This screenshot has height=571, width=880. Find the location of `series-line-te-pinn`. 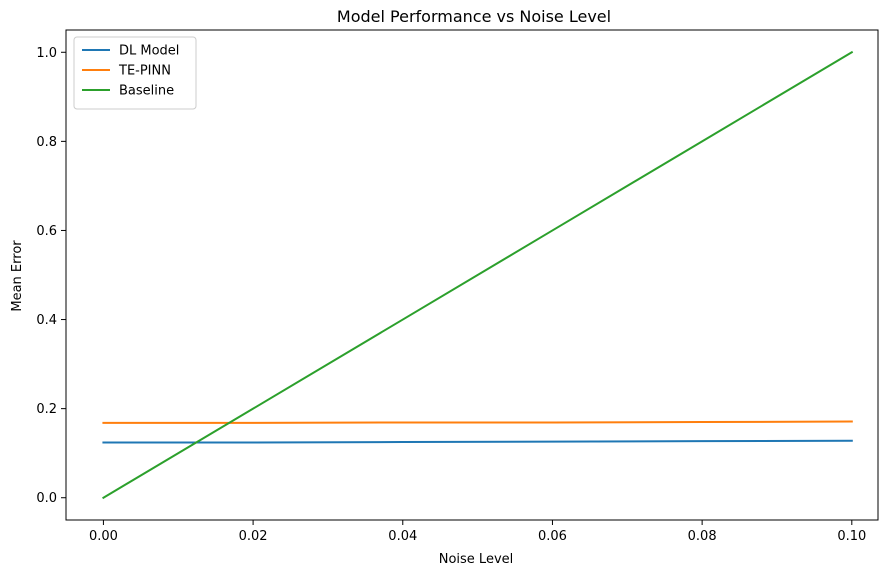

series-line-te-pinn is located at coordinates (477, 422).